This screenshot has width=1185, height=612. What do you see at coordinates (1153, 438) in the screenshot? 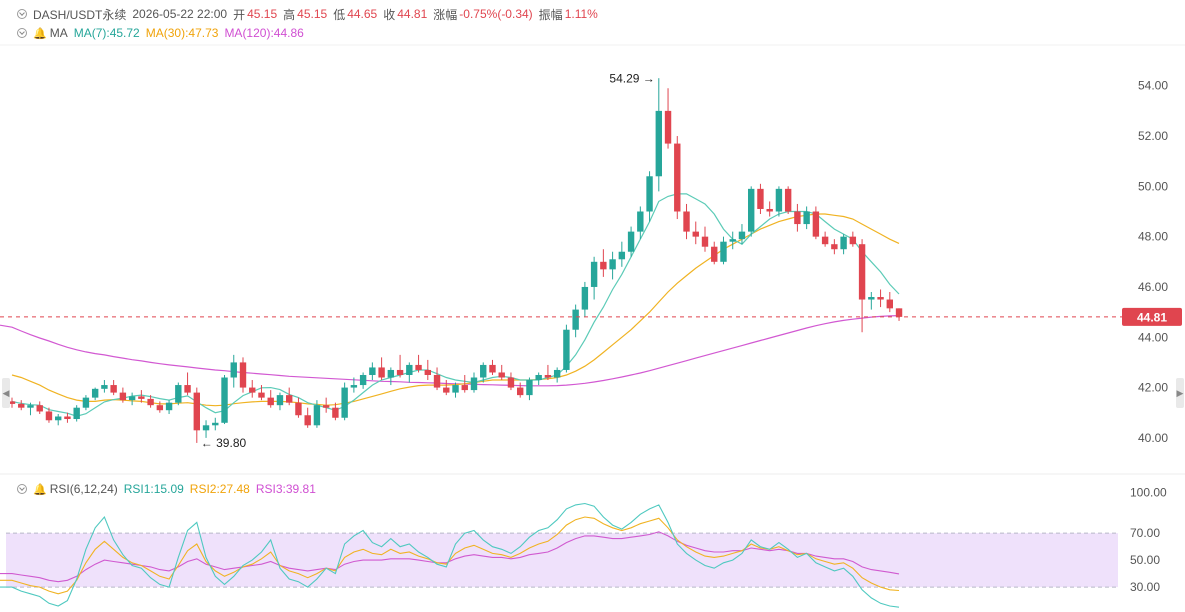
I see `price-axis-tick-label: 40.00` at bounding box center [1153, 438].